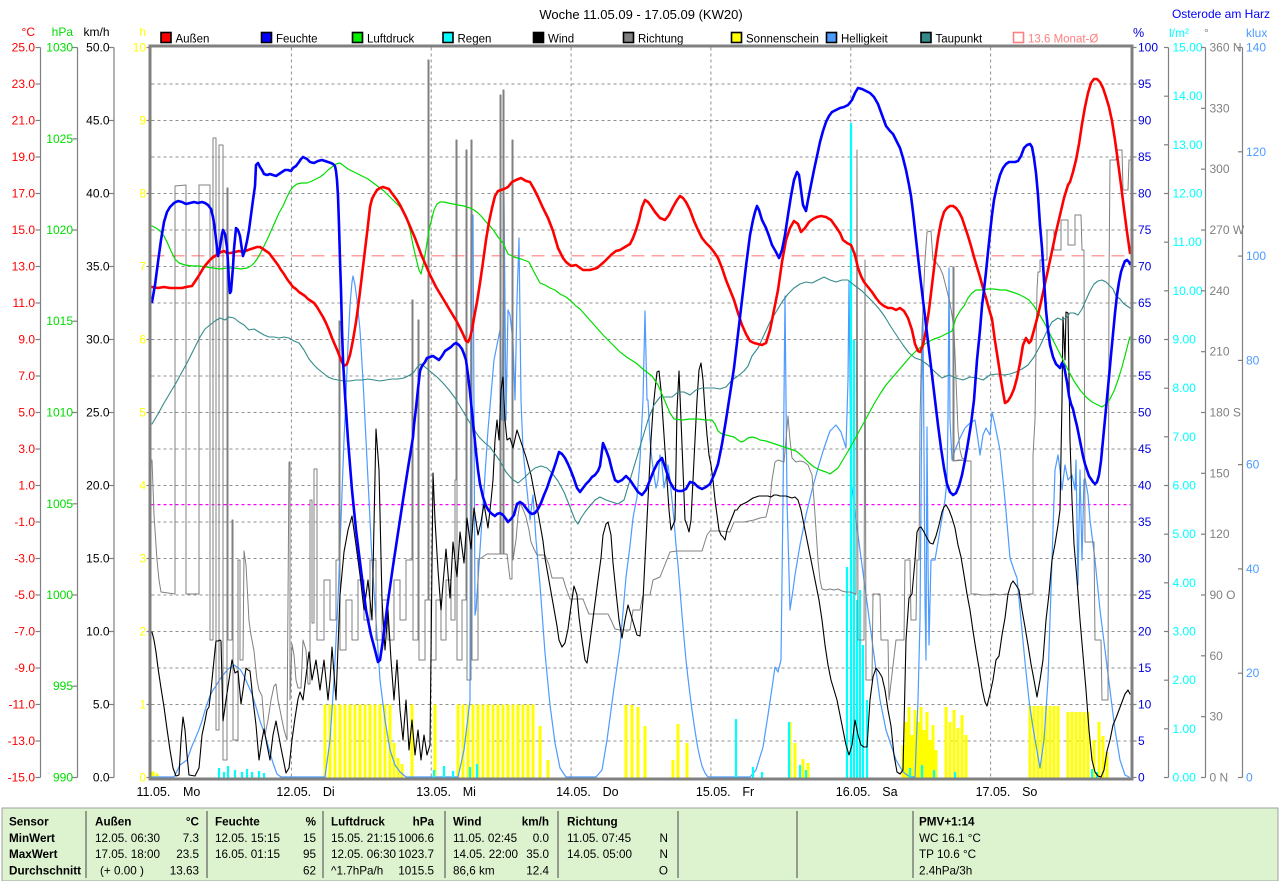  Describe the element at coordinates (26, 449) in the screenshot. I see `svg-text: 3.0` at that location.